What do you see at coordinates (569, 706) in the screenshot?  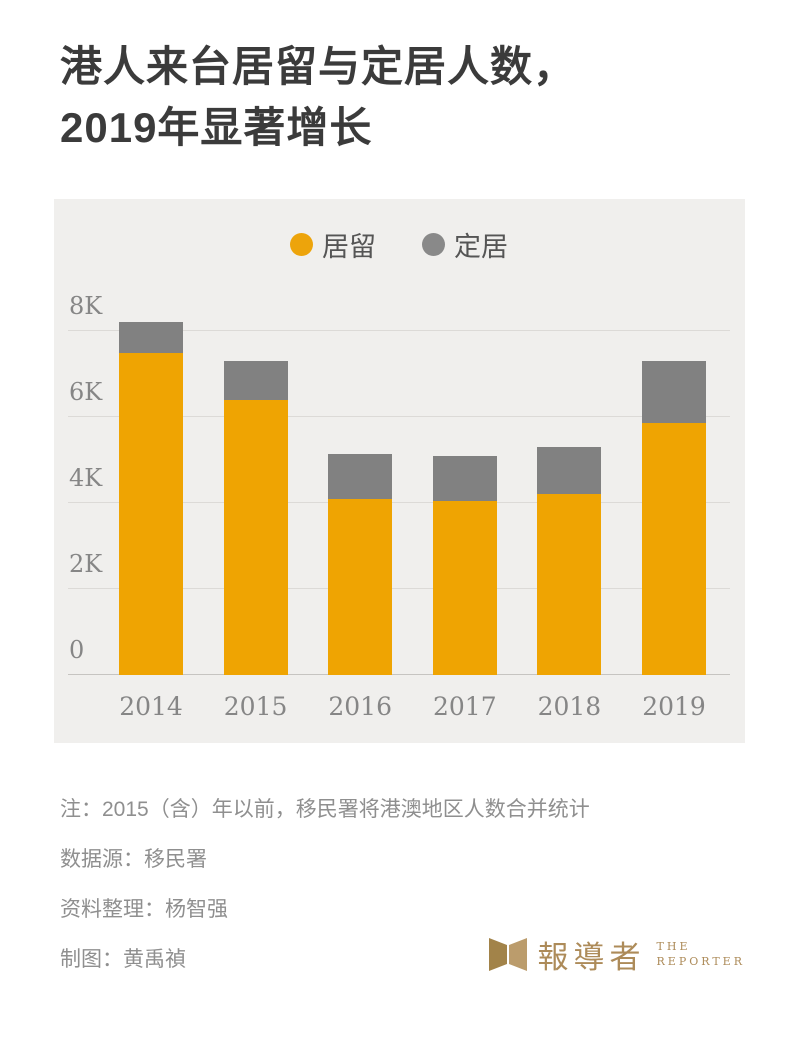 I see `x-tick-label-2018: 2018` at bounding box center [569, 706].